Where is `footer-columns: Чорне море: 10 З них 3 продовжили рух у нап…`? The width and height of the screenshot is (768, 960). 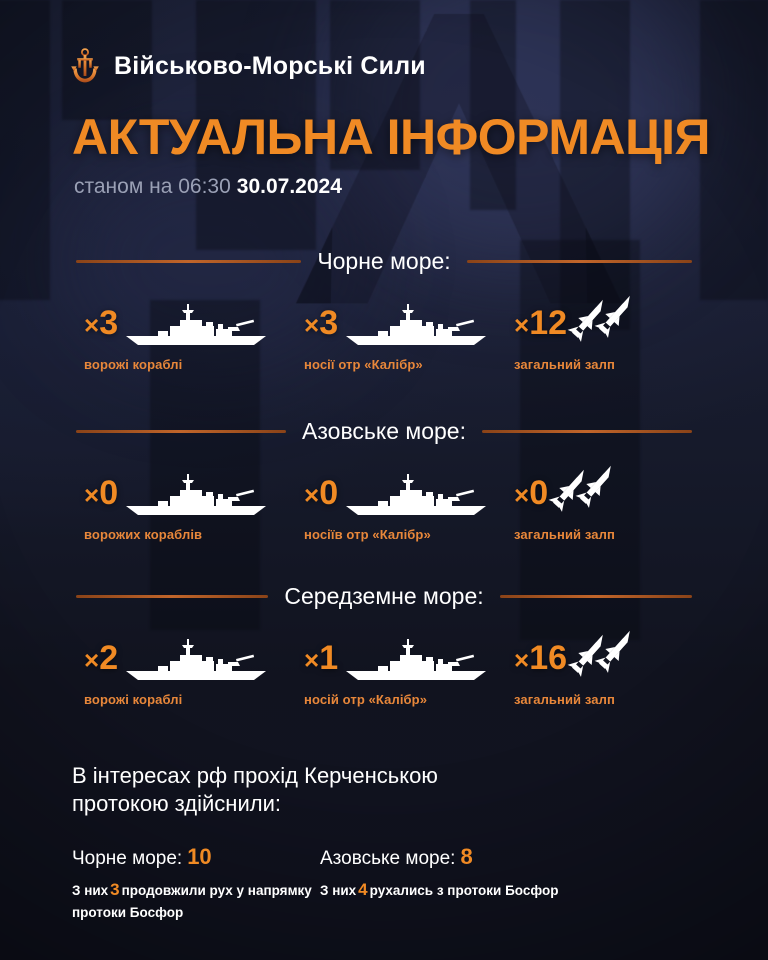 footer-columns: Чорне море: 10 З них 3 продовжили рух у нап… is located at coordinates (392, 883).